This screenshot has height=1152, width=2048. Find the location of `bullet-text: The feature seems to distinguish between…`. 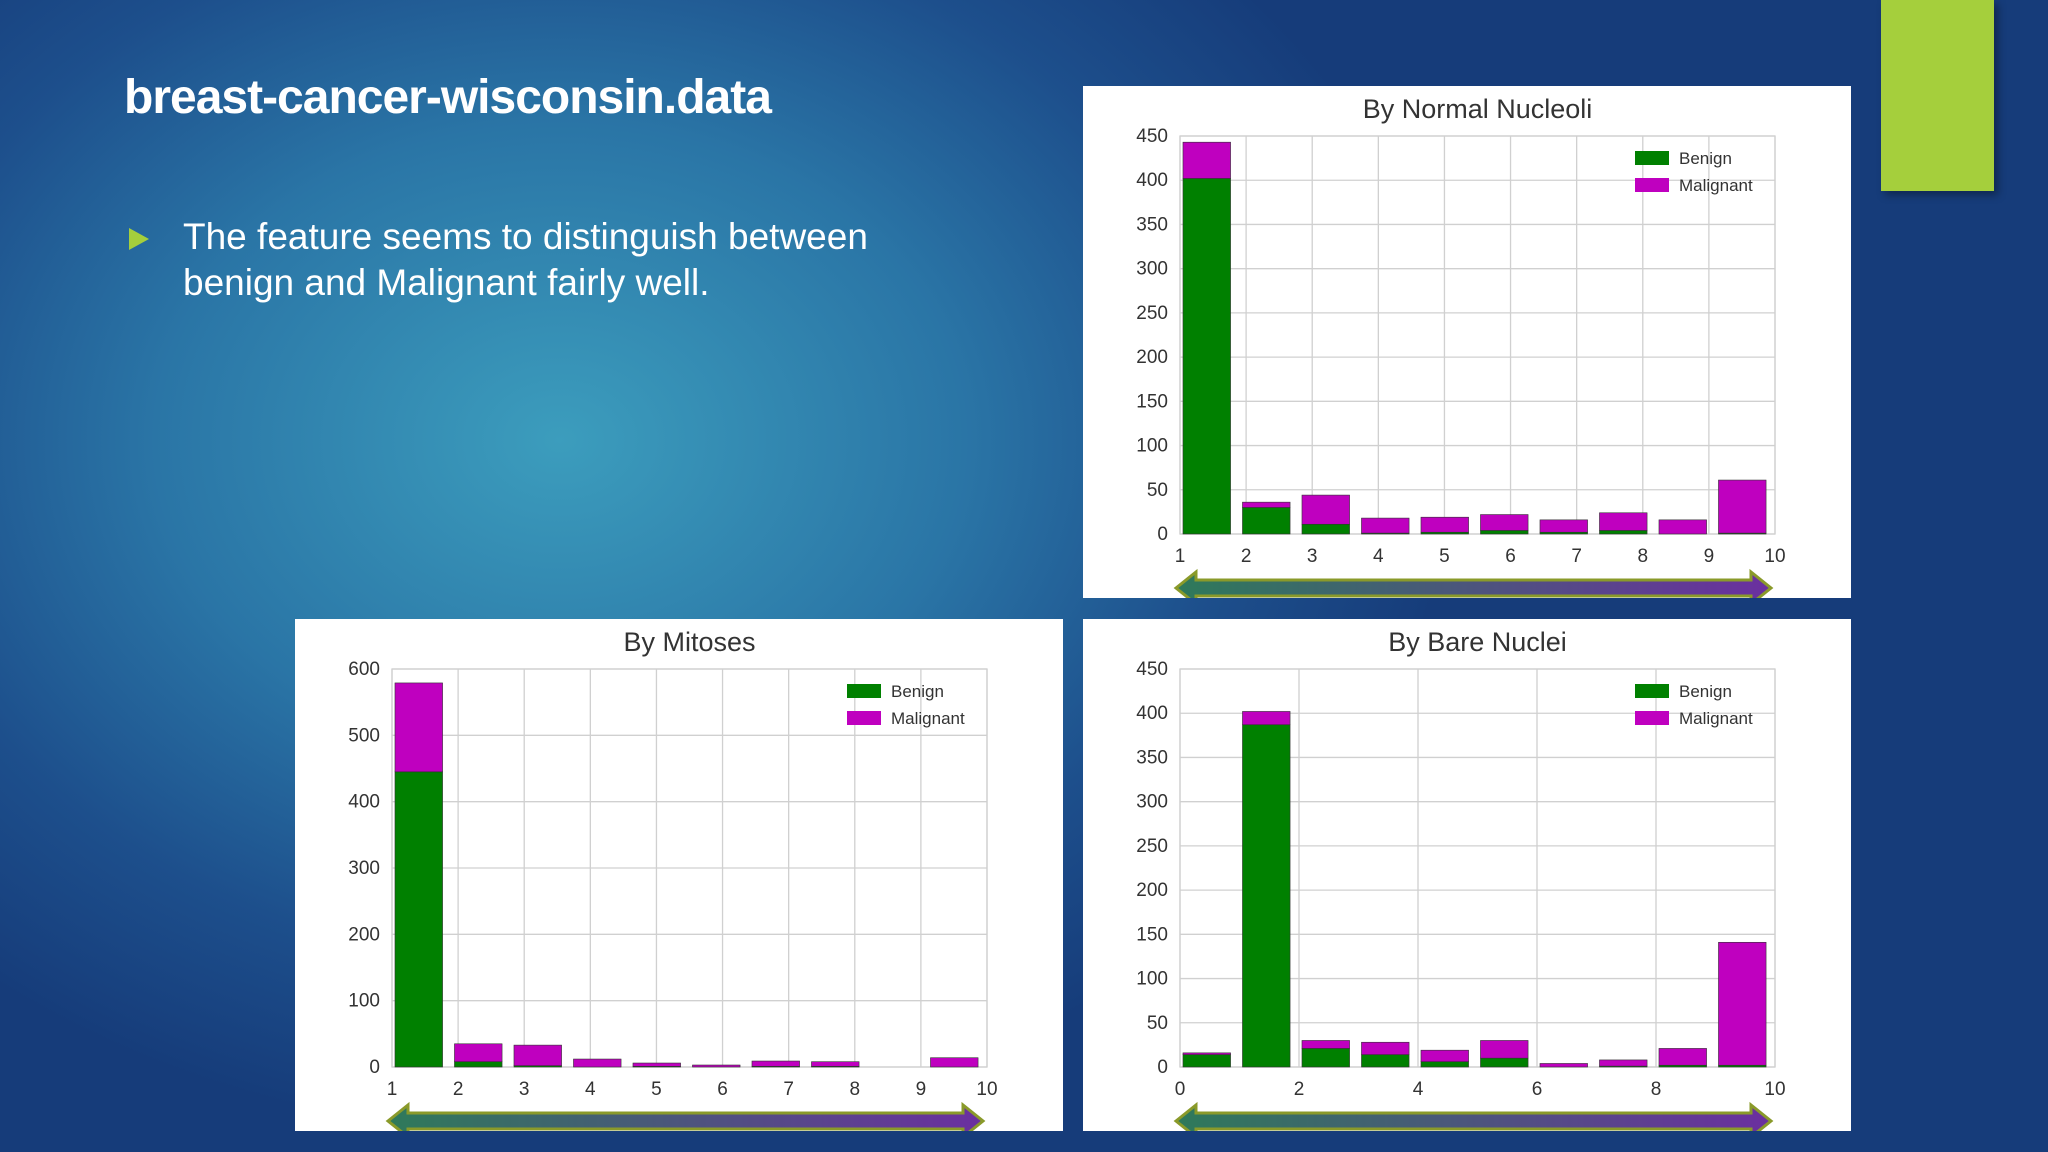

bullet-text: The feature seems to distinguish between… is located at coordinates (525, 259).